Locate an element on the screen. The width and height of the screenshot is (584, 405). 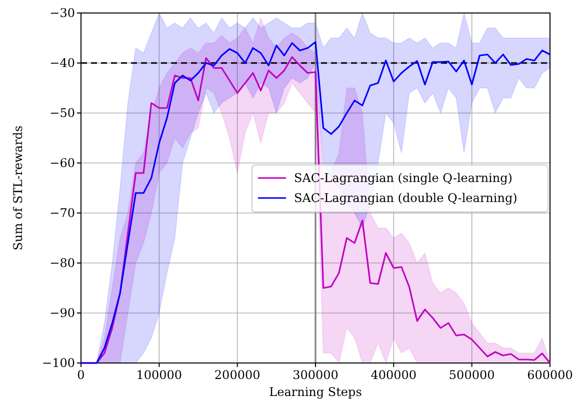
x-tick-label: 500000 is located at coordinates (471, 375).